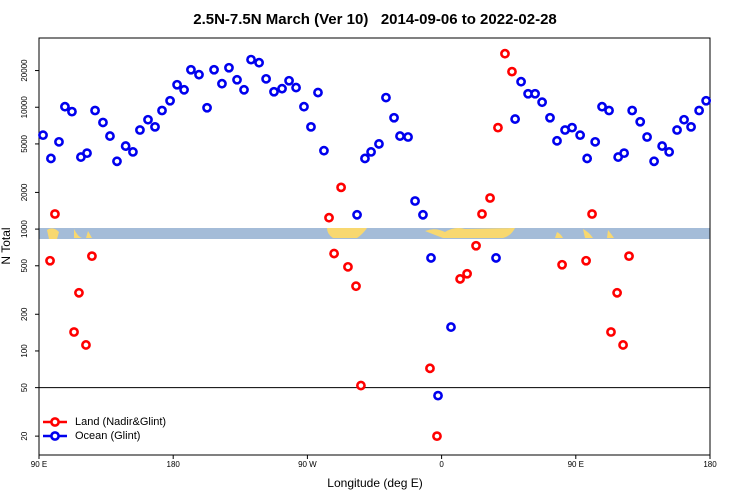 This screenshot has height=500, width=750. What do you see at coordinates (24, 70) in the screenshot?
I see `y-tick-label: 20000` at bounding box center [24, 70].